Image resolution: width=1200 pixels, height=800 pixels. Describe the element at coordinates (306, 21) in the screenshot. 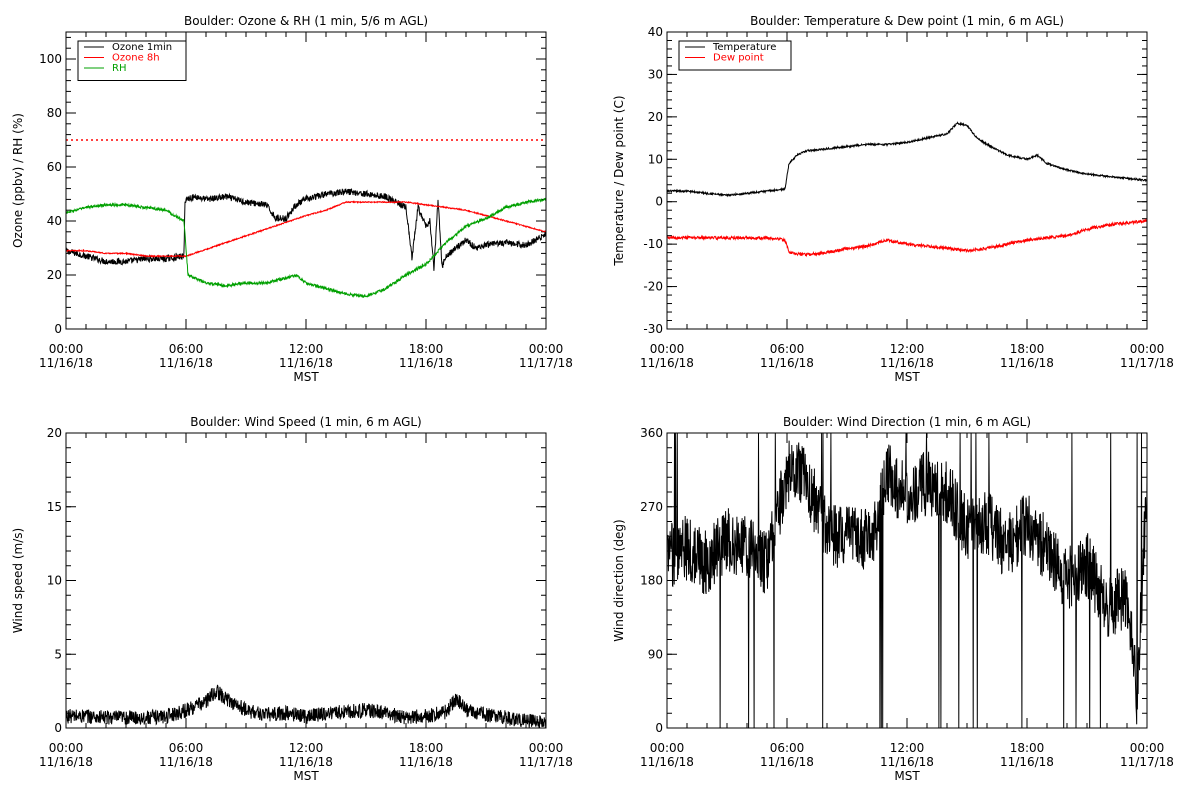

I see `chart-title: Boulder: Ozone & RH (1 min, 5/6 m AGL)` at that location.